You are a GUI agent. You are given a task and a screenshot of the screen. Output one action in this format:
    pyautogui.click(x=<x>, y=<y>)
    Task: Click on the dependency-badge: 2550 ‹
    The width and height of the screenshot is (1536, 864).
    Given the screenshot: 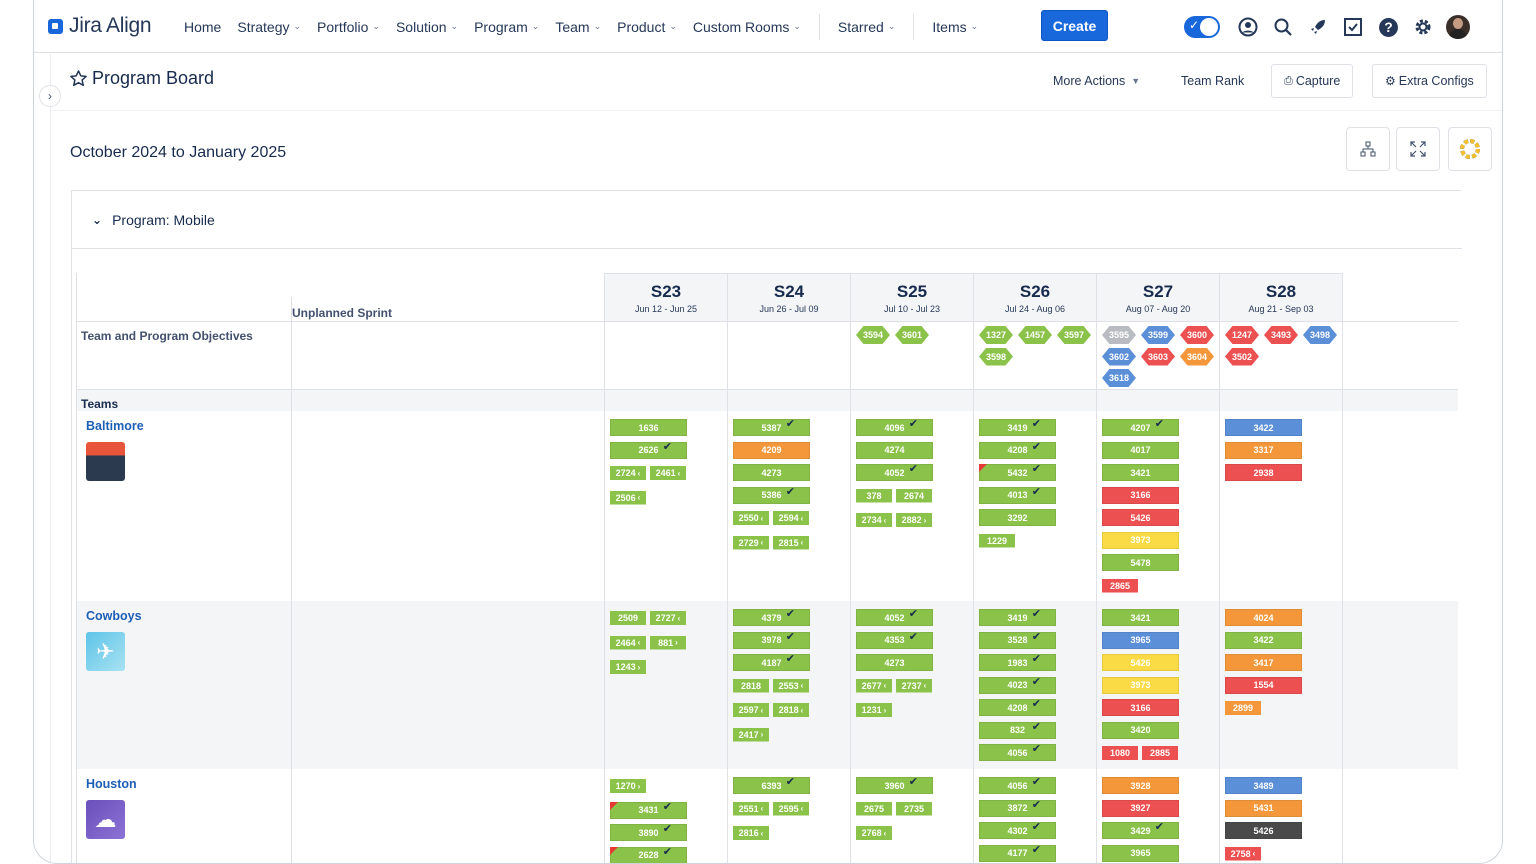 What is the action you would take?
    pyautogui.click(x=751, y=518)
    